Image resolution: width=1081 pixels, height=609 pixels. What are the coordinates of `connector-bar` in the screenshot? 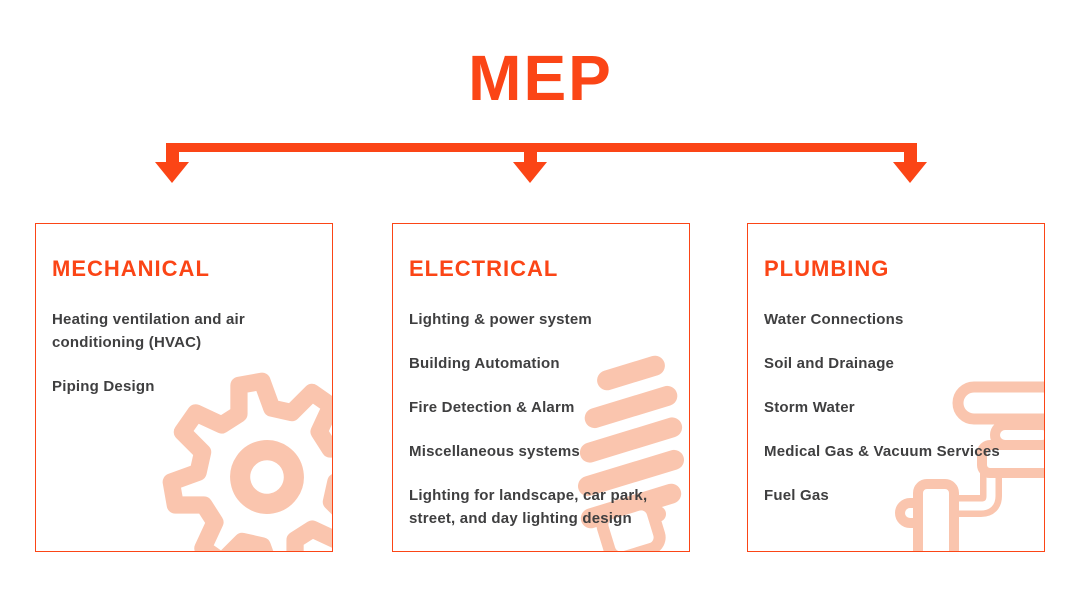 It's located at (541, 147).